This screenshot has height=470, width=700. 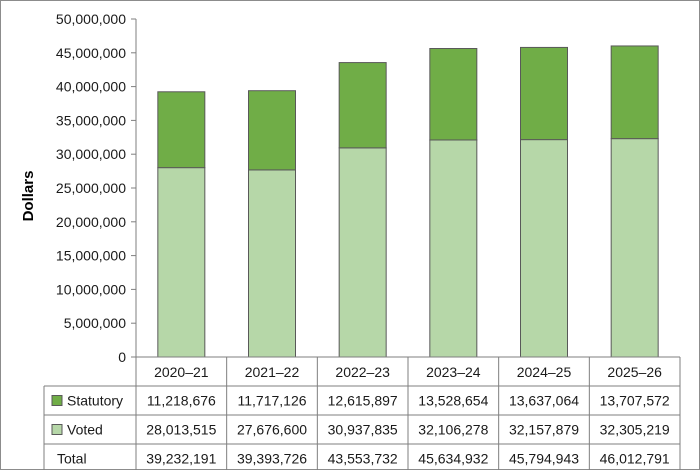 What do you see at coordinates (544, 430) in the screenshot?
I see `table-cell-voted: 32,157,879` at bounding box center [544, 430].